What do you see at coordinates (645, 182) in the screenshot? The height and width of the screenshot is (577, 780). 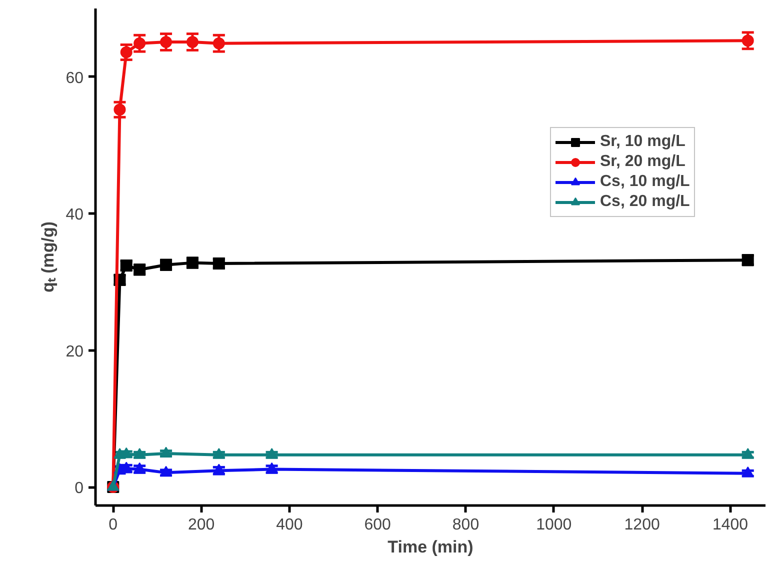 I see `legend-label: Cs, 10 mg/L` at bounding box center [645, 182].